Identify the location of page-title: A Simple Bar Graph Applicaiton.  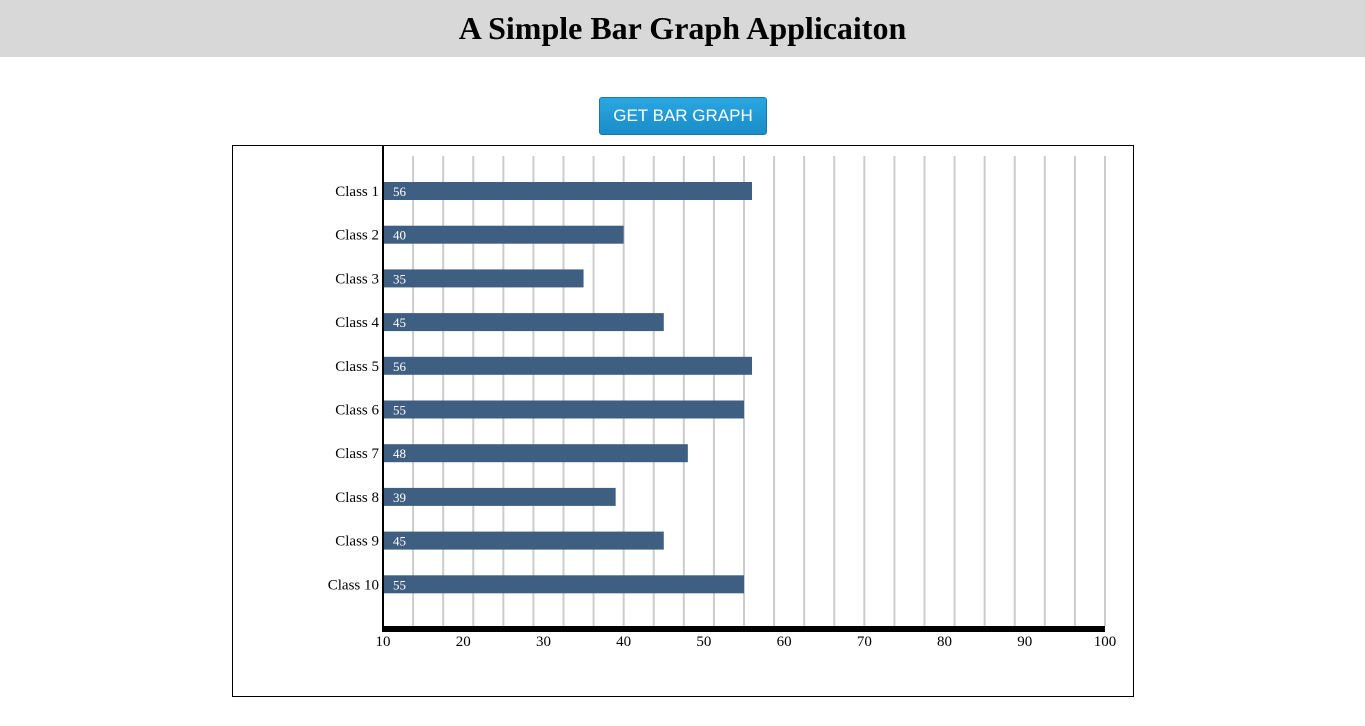
(682, 28).